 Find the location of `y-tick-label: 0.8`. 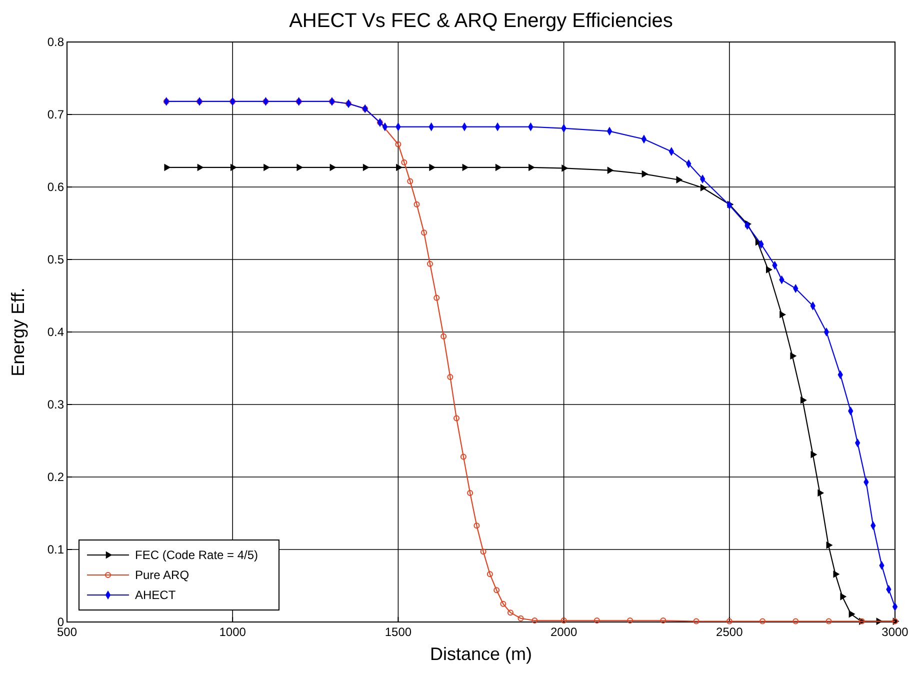

y-tick-label: 0.8 is located at coordinates (55, 41).